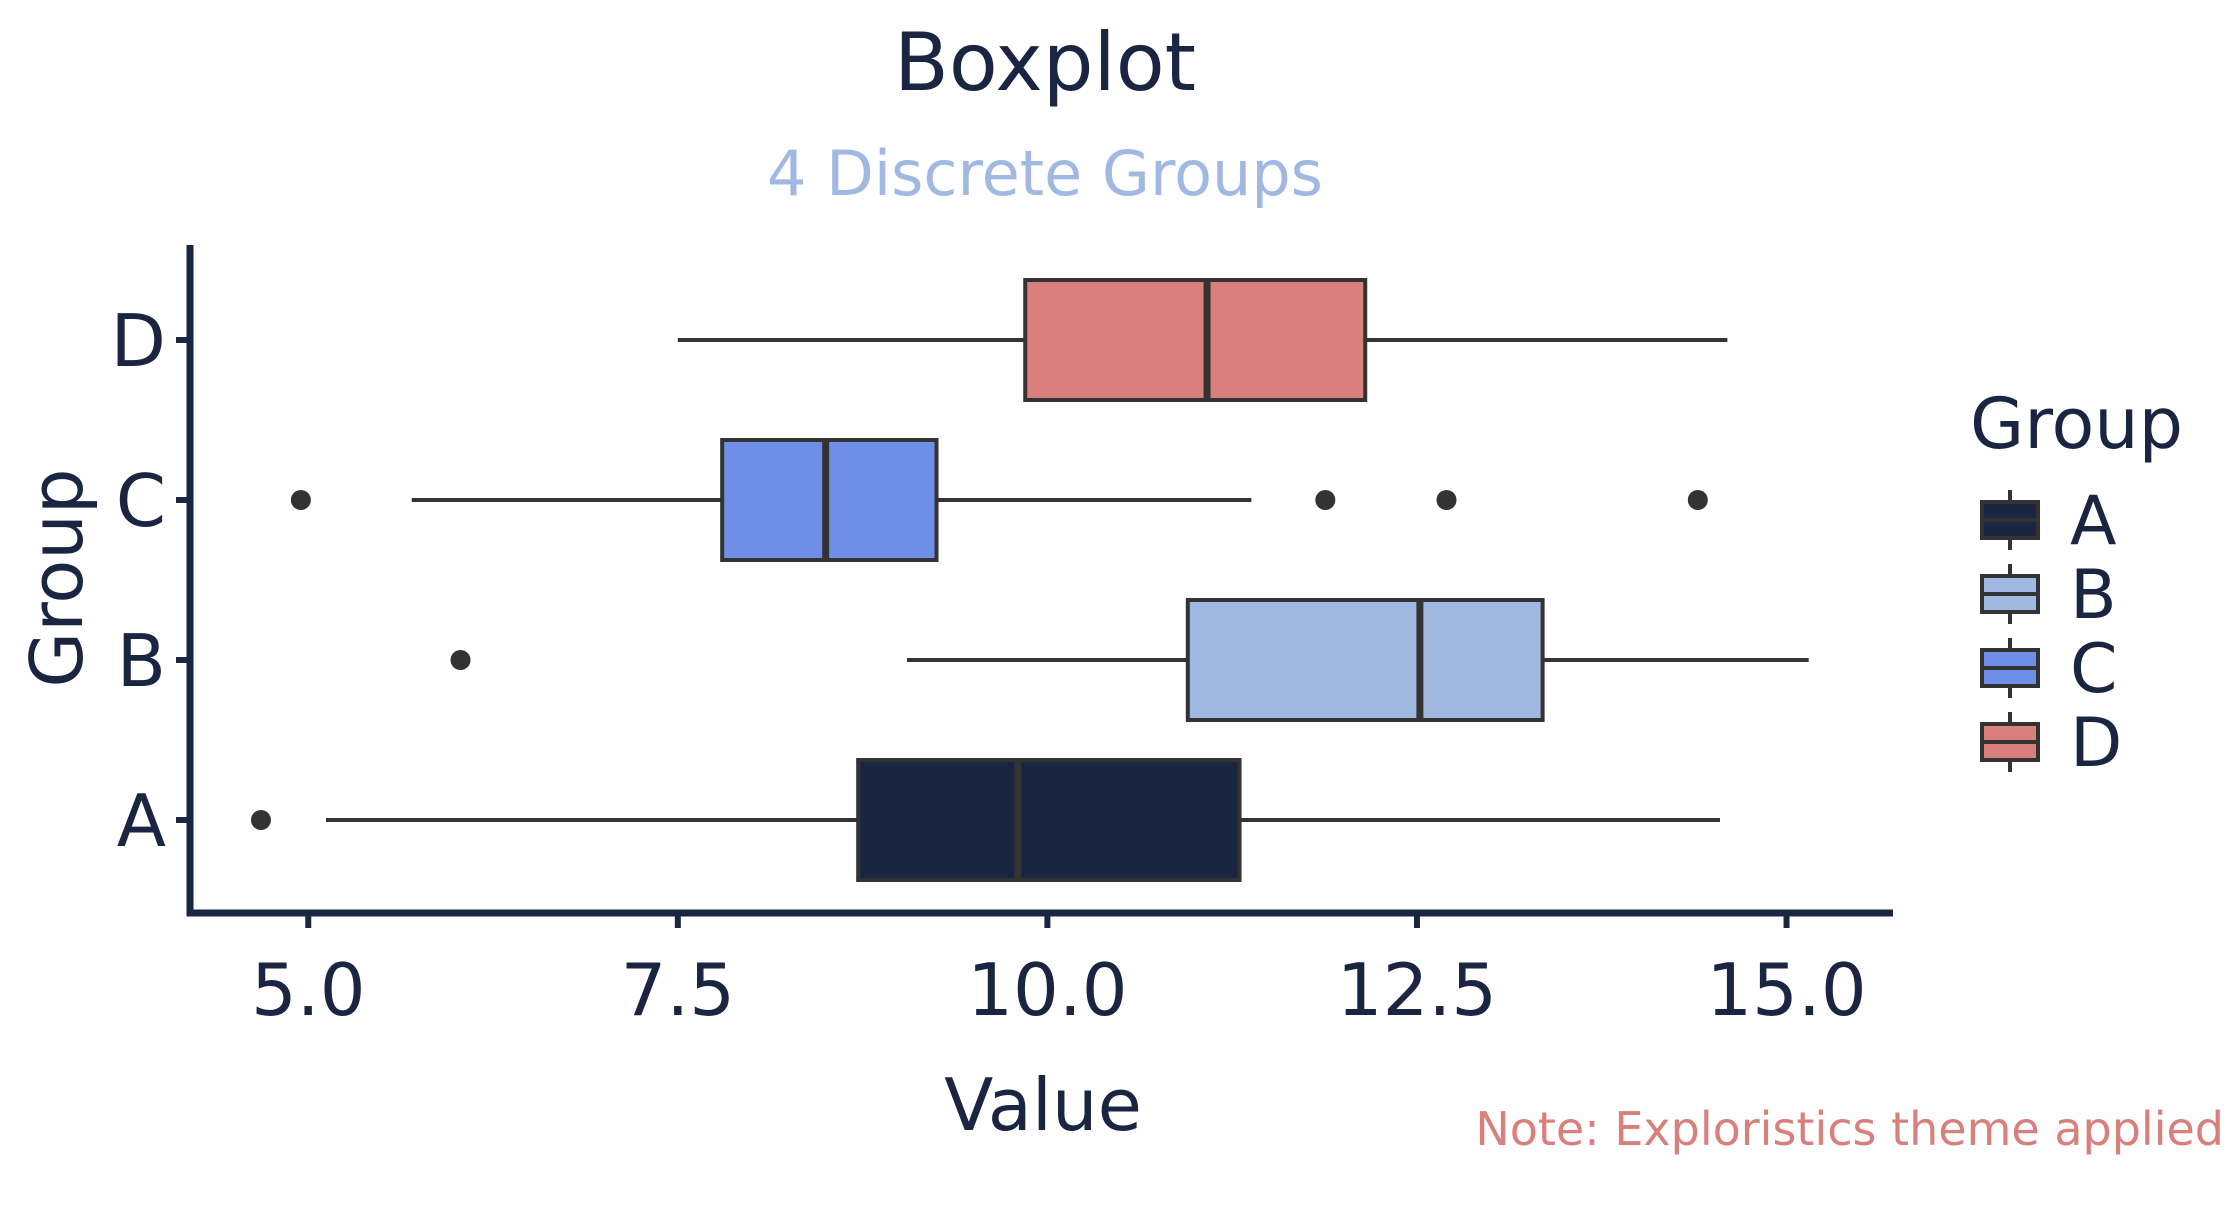 The image size is (2237, 1208). Describe the element at coordinates (2096, 743) in the screenshot. I see `legend-label: D` at that location.